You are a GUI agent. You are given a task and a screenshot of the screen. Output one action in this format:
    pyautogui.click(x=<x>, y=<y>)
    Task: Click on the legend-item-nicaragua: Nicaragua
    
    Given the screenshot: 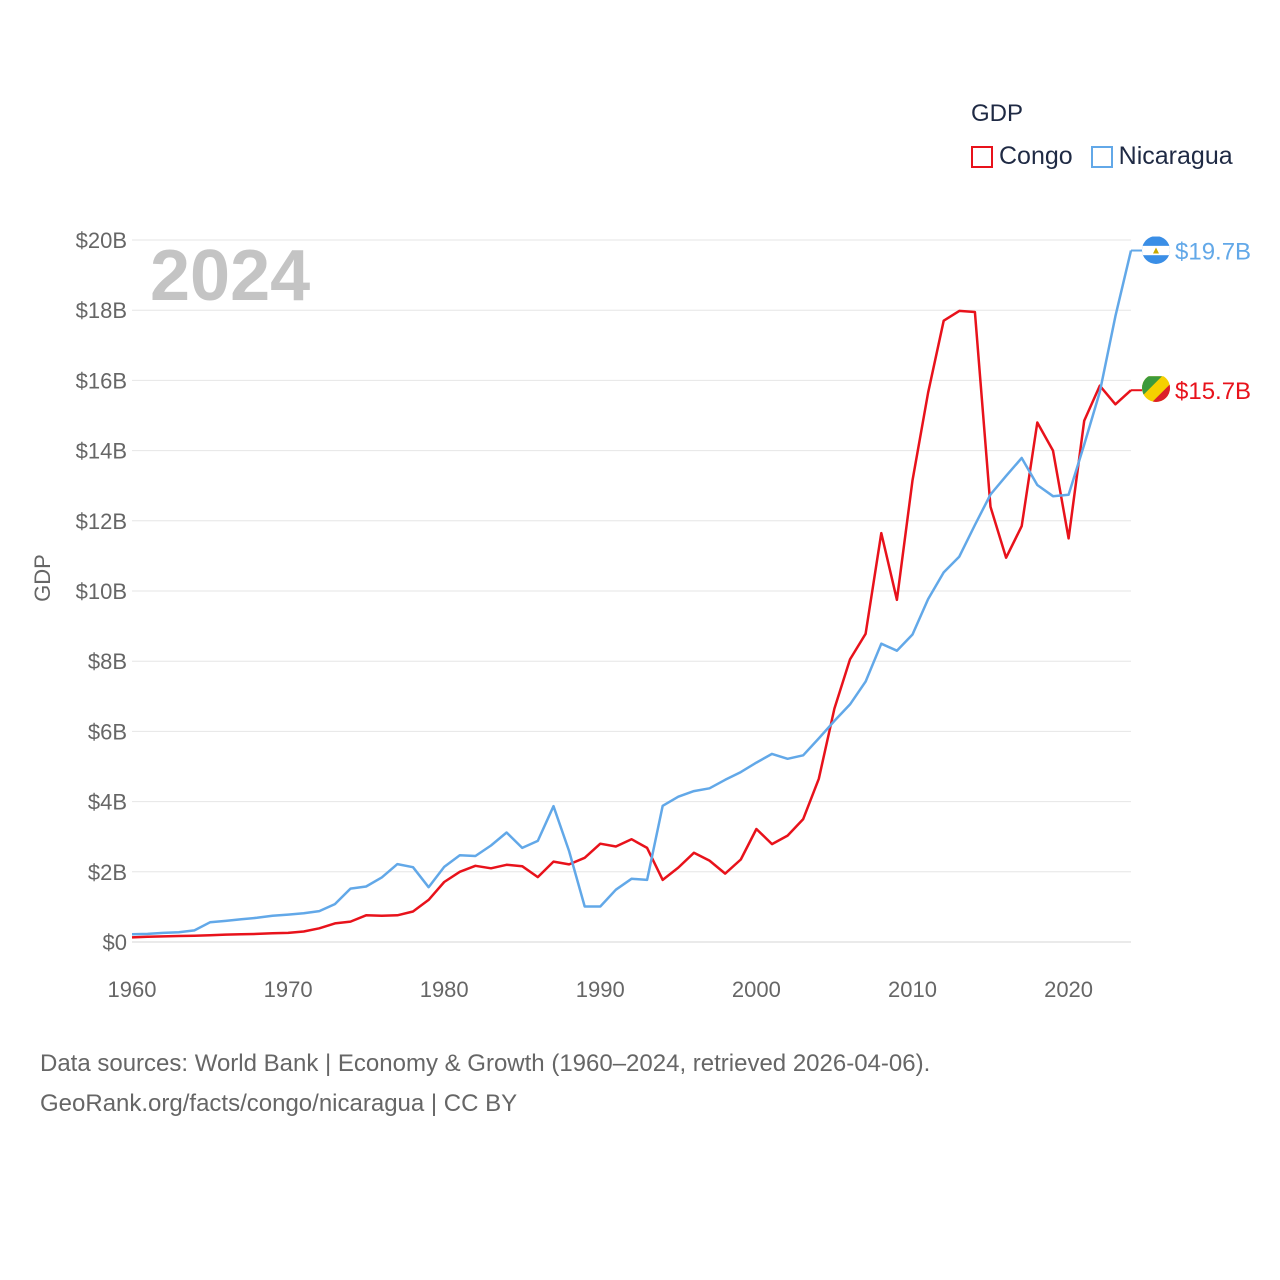 What is the action you would take?
    pyautogui.click(x=1161, y=156)
    